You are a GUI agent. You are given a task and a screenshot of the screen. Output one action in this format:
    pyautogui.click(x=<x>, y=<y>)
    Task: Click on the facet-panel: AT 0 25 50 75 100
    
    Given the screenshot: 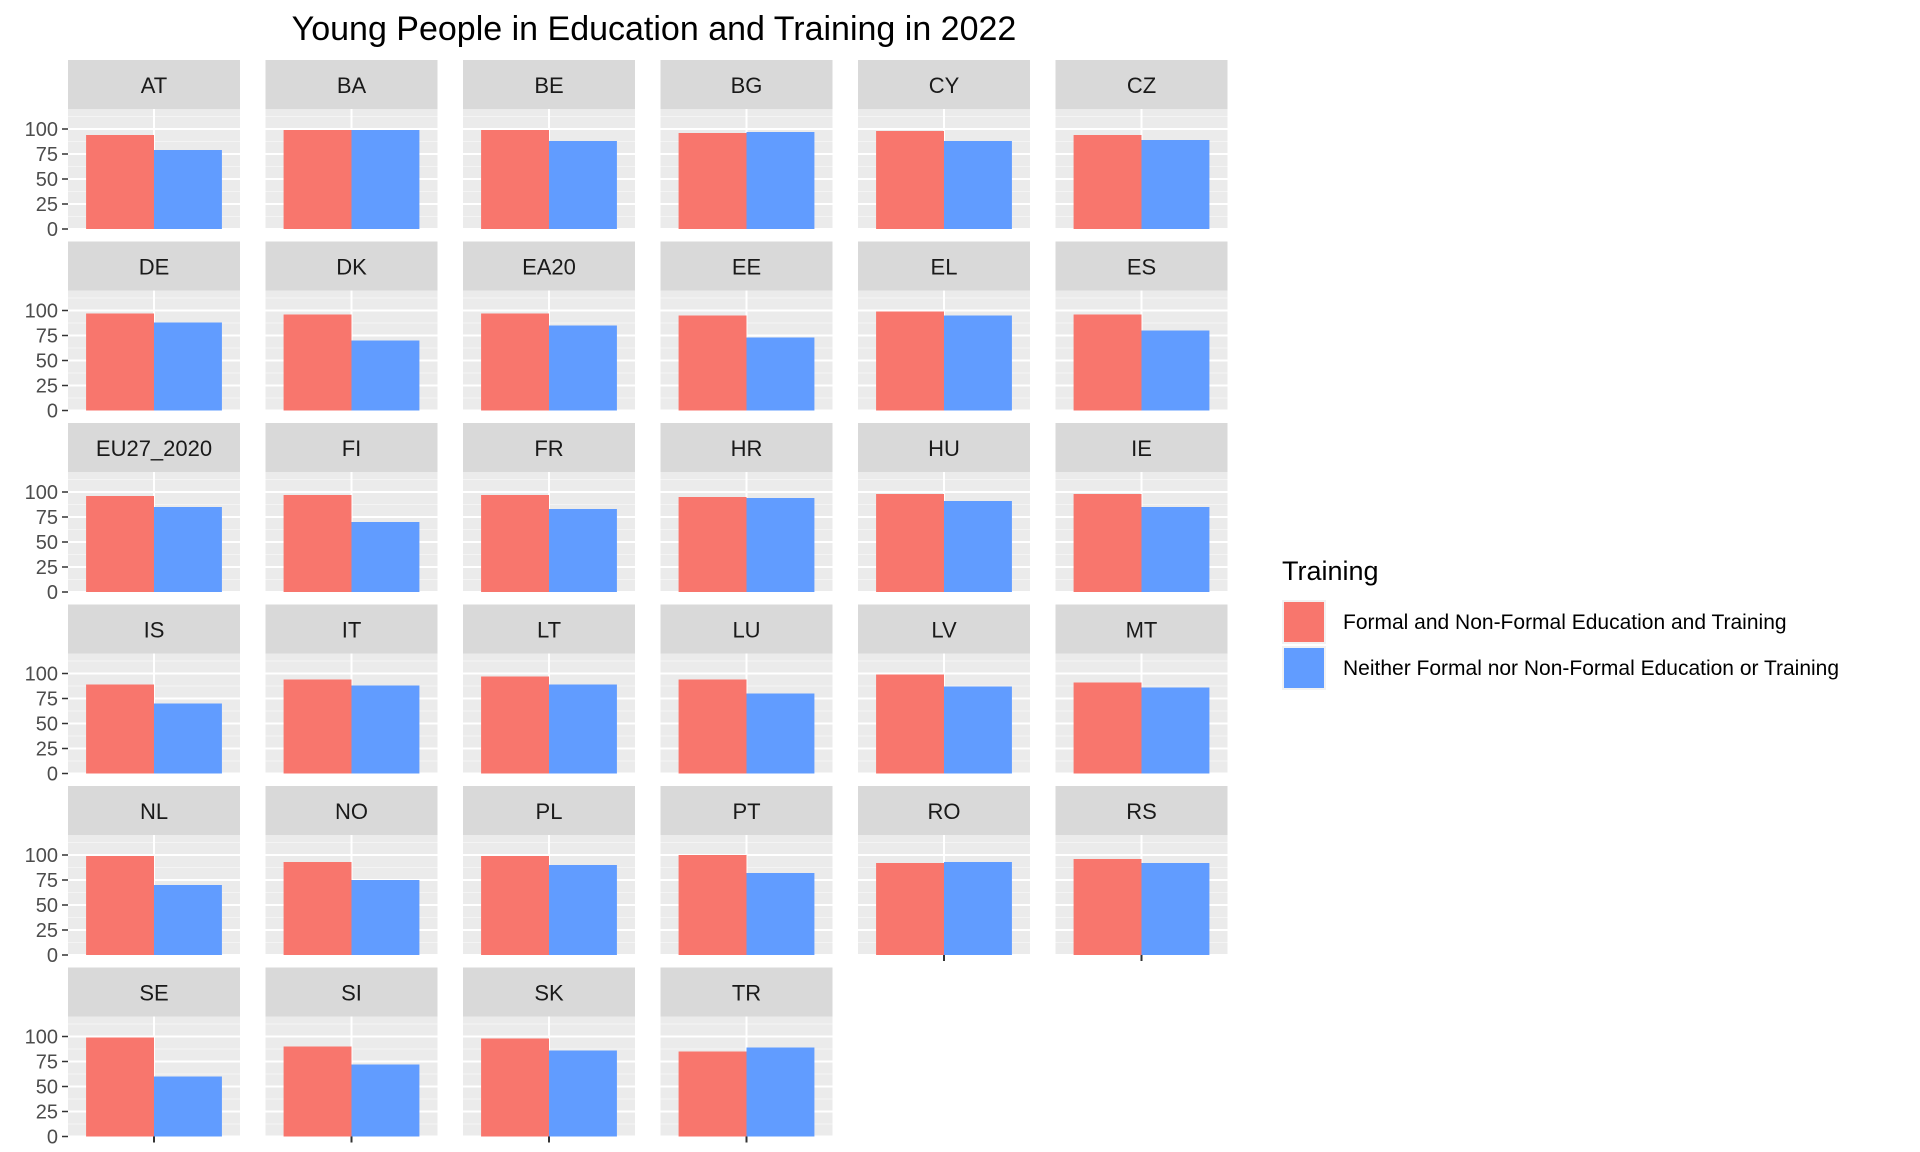 What is the action you would take?
    pyautogui.click(x=132, y=150)
    